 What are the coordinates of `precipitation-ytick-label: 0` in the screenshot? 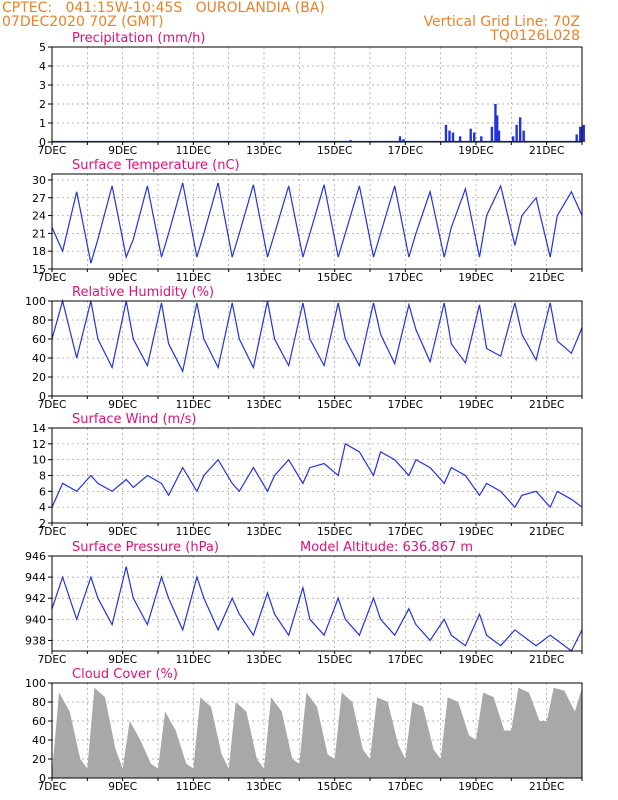 It's located at (42, 142).